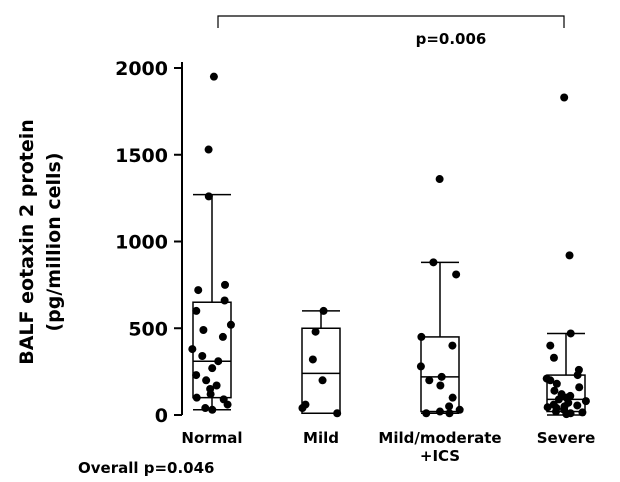 The width and height of the screenshot is (620, 482). Describe the element at coordinates (391, 21) in the screenshot. I see `significance-bracket` at that location.